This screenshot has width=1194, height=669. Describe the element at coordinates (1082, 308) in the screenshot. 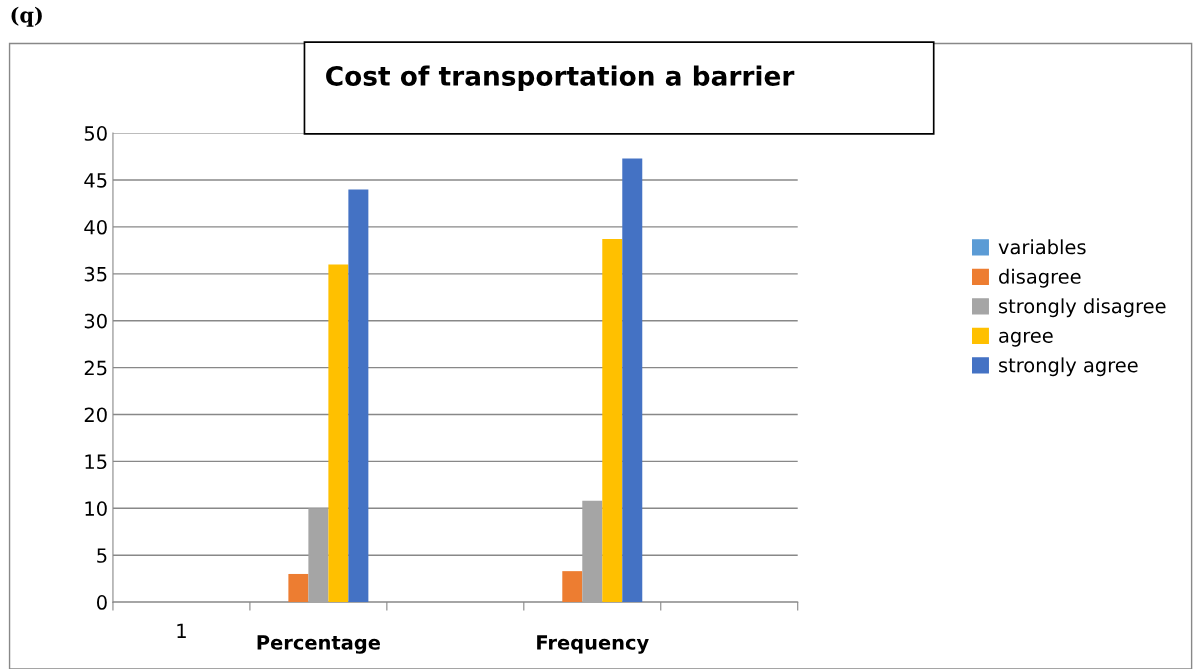

I see `legend-label: strongly disagree` at that location.